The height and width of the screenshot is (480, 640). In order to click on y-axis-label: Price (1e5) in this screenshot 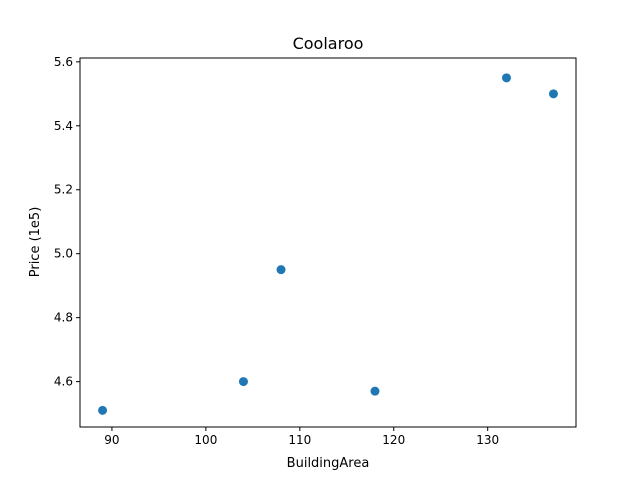, I will do `click(35, 242)`.